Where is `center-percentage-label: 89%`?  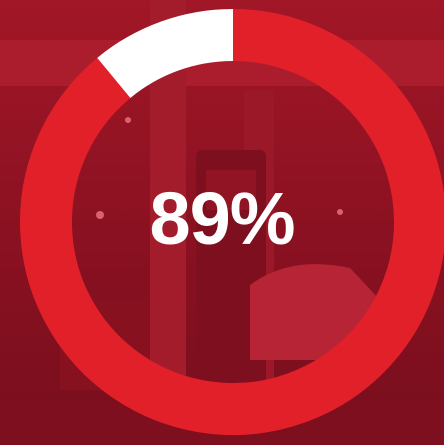
center-percentage-label: 89% is located at coordinates (222, 218).